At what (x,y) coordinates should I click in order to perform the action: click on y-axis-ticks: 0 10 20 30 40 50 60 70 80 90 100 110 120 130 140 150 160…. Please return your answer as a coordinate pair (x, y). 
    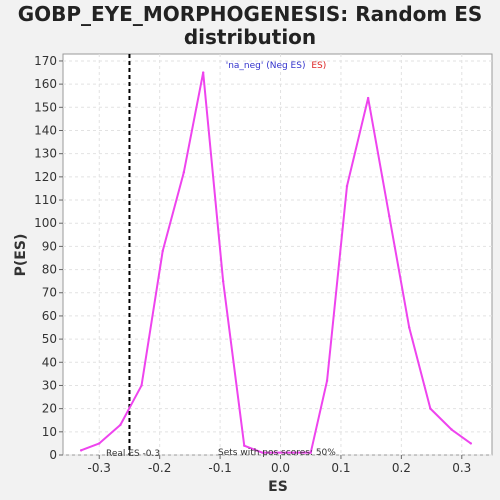
    Looking at the image, I should click on (48, 258).